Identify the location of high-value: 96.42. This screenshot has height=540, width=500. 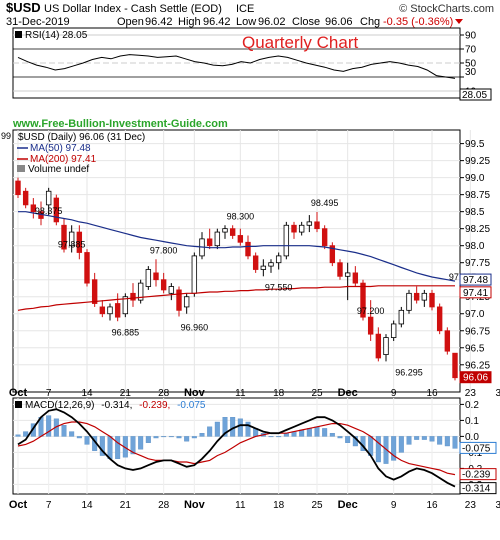
(217, 22).